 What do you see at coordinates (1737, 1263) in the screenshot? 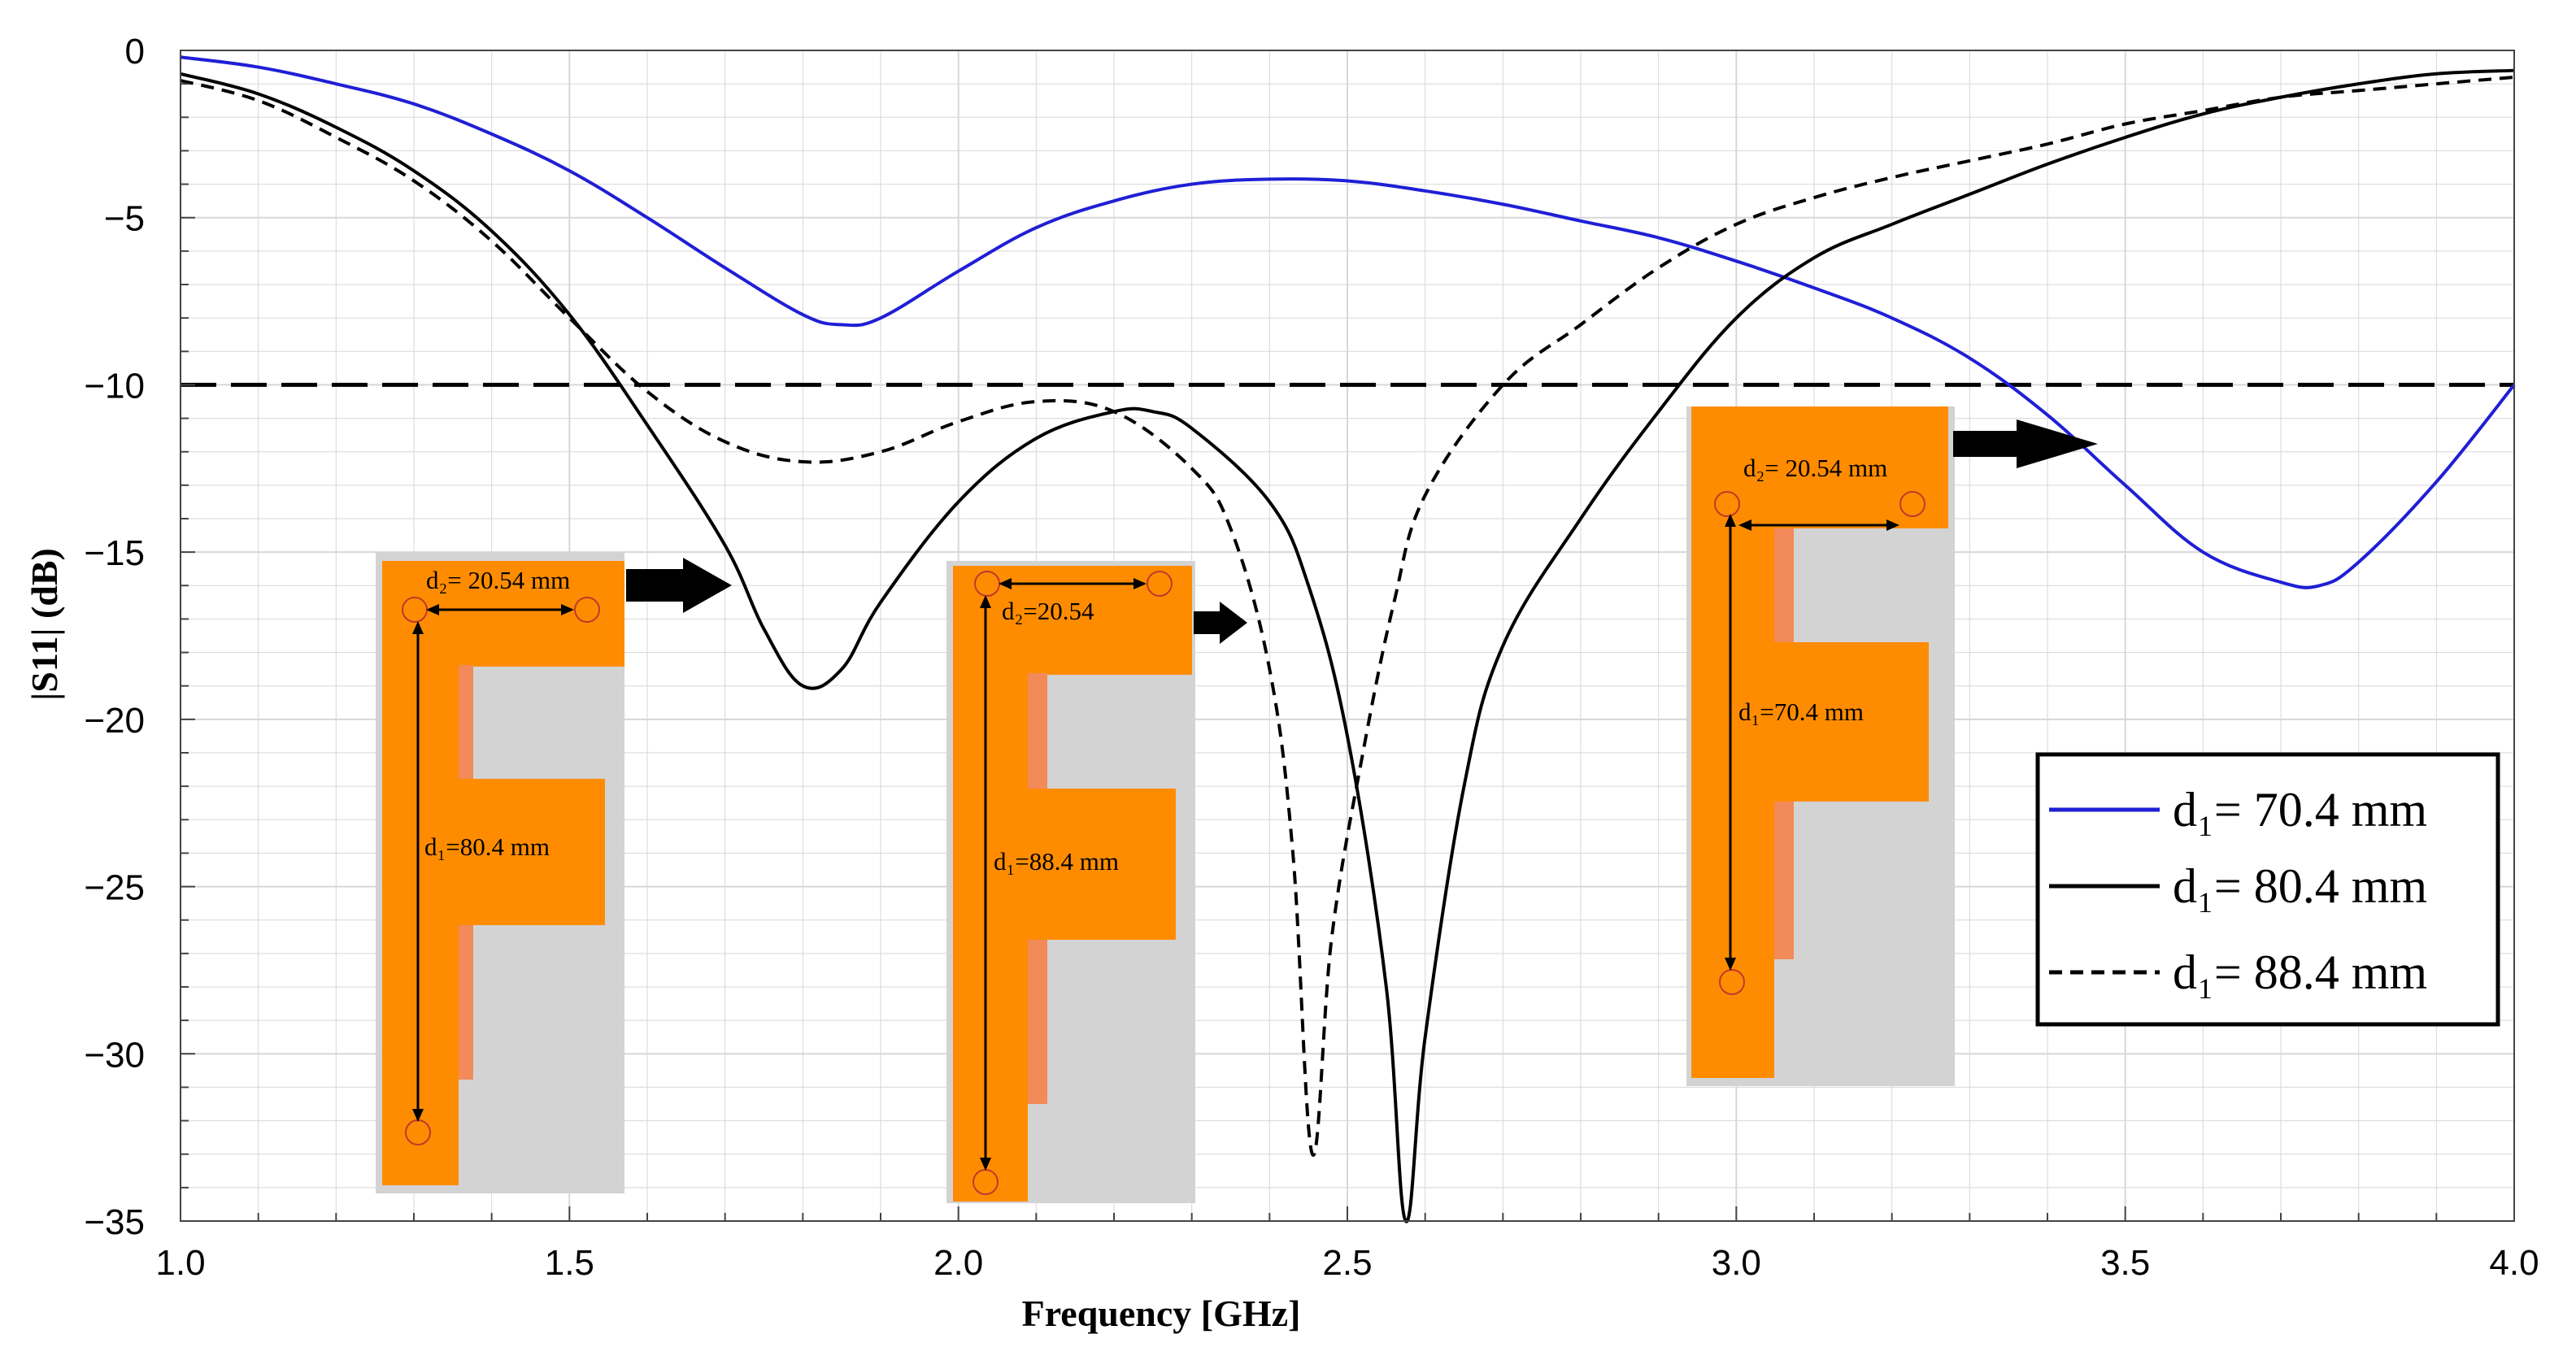
I see `x-tick-label: 3.0` at bounding box center [1737, 1263].